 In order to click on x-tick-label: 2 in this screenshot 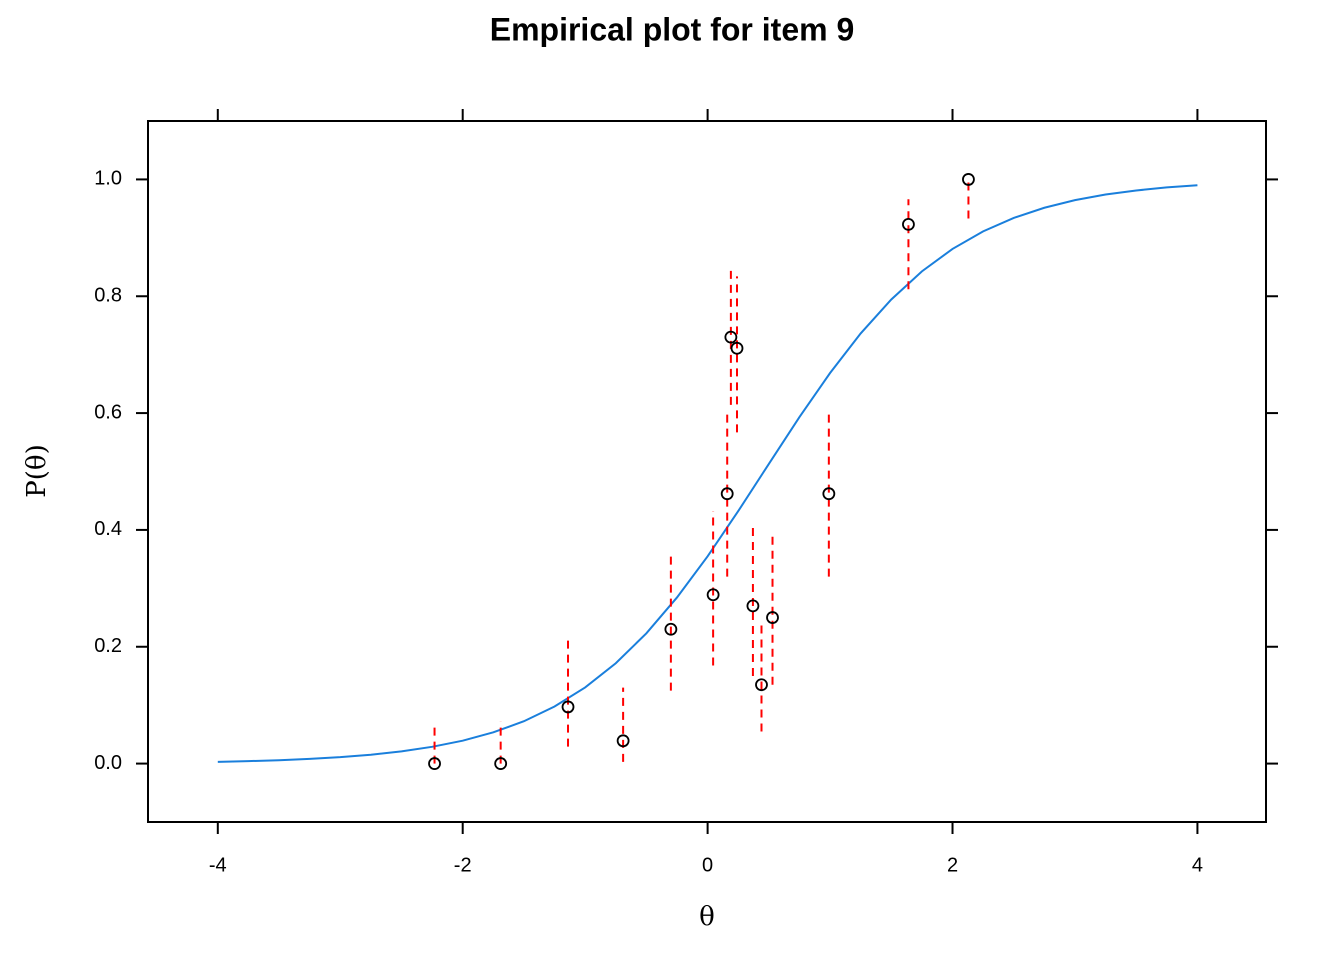, I will do `click(952, 865)`.